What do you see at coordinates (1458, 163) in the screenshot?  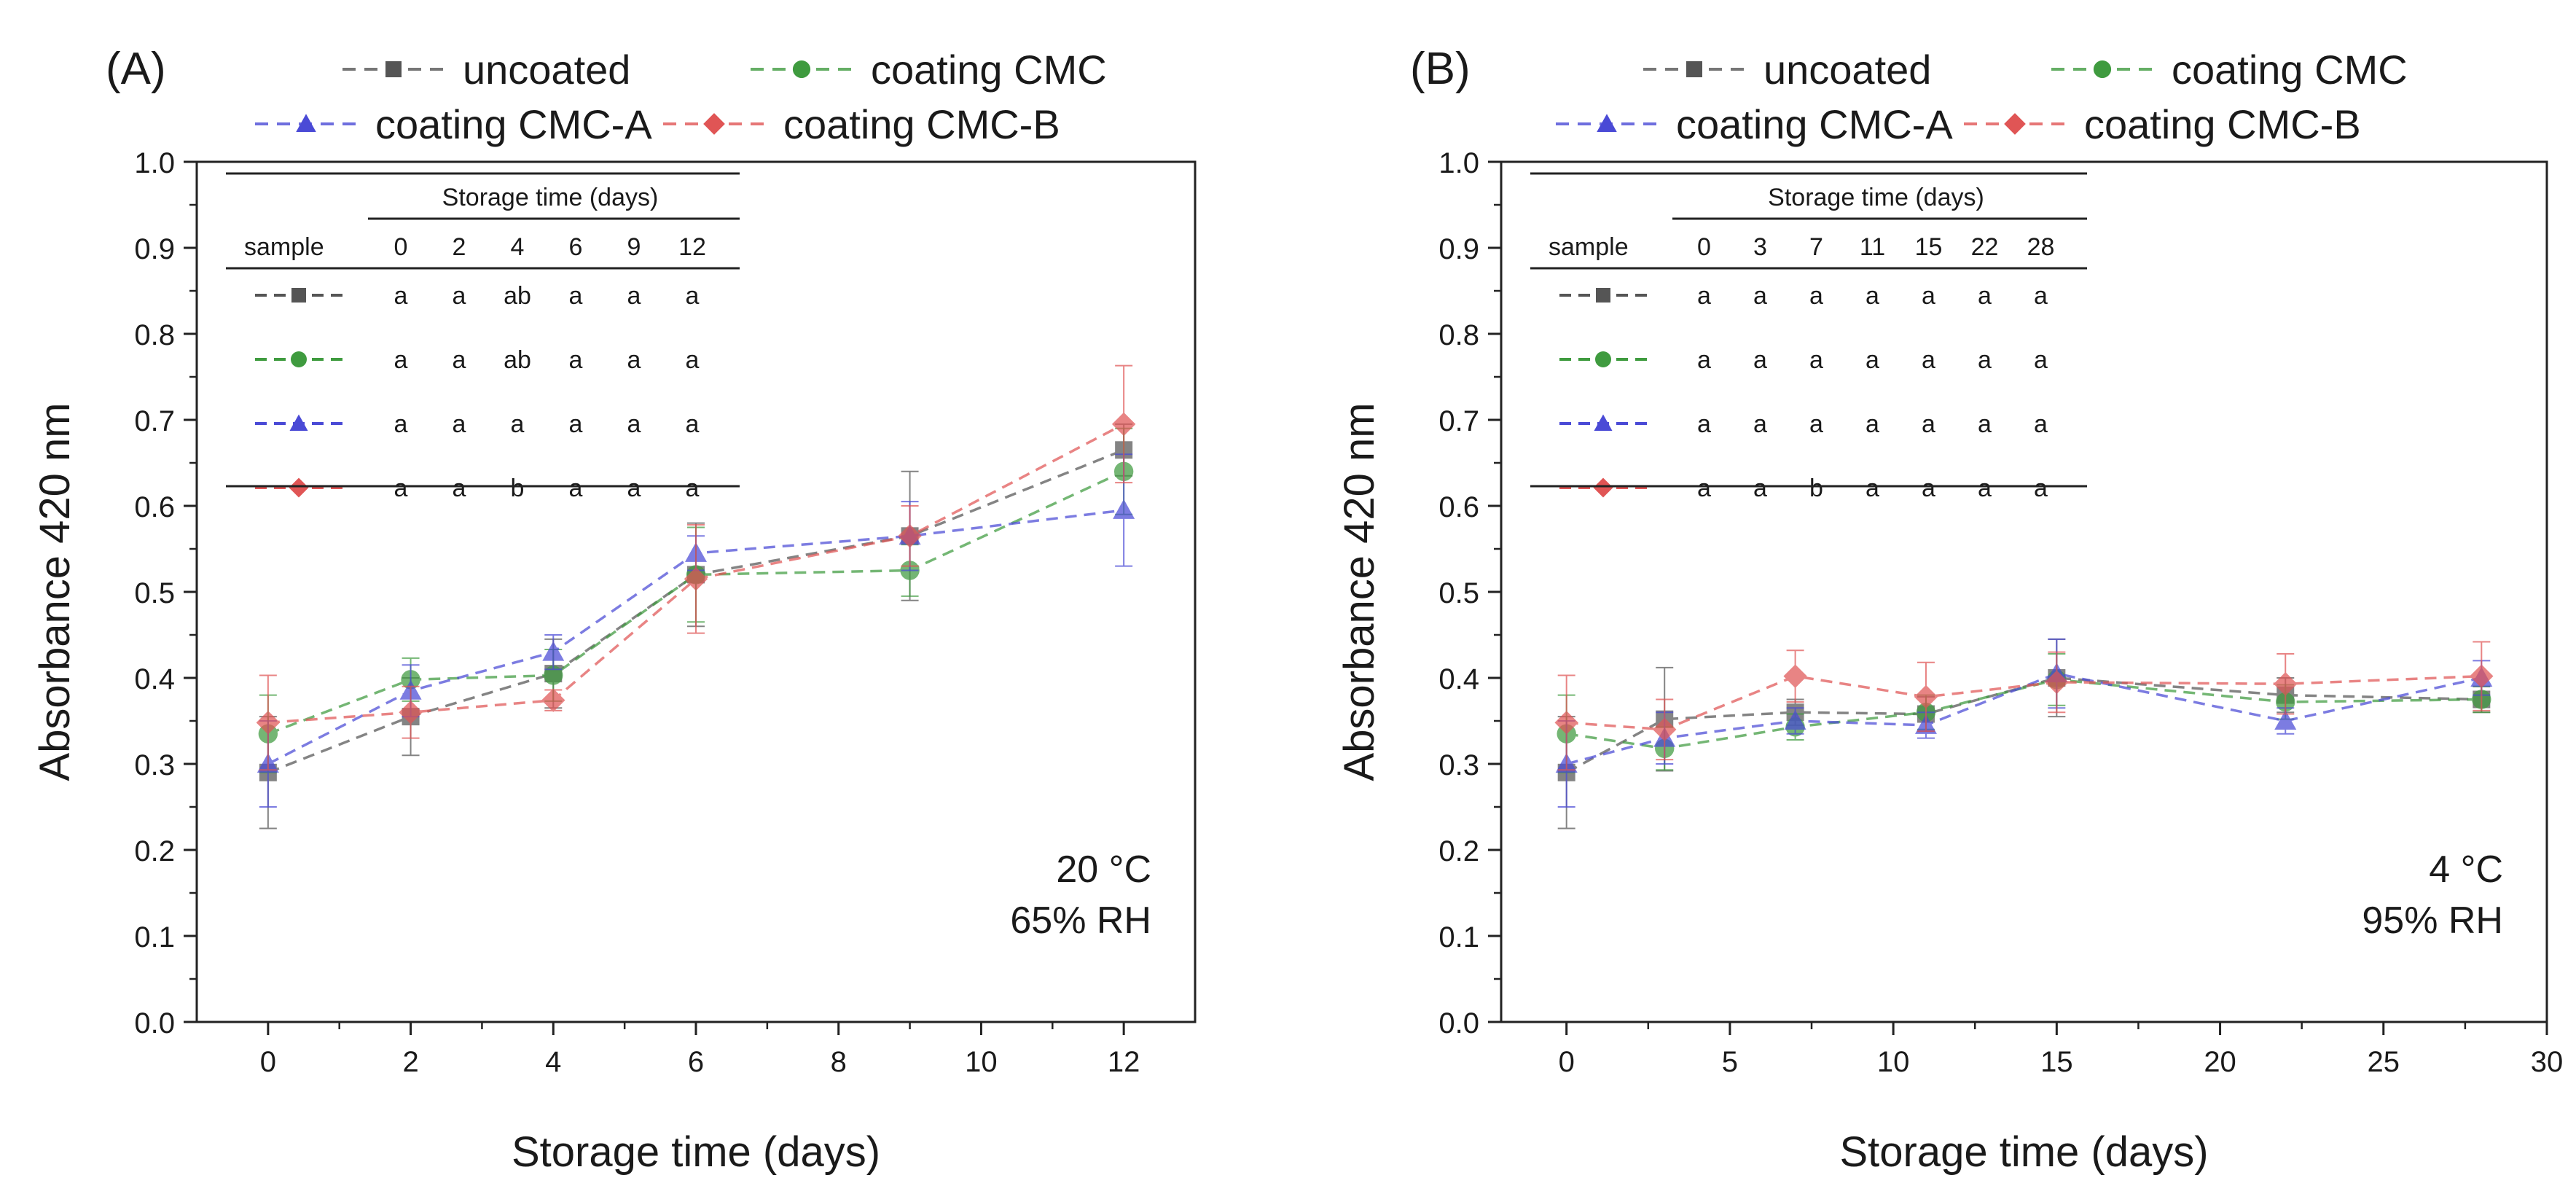 I see `y-tick-label: 1.0` at bounding box center [1458, 163].